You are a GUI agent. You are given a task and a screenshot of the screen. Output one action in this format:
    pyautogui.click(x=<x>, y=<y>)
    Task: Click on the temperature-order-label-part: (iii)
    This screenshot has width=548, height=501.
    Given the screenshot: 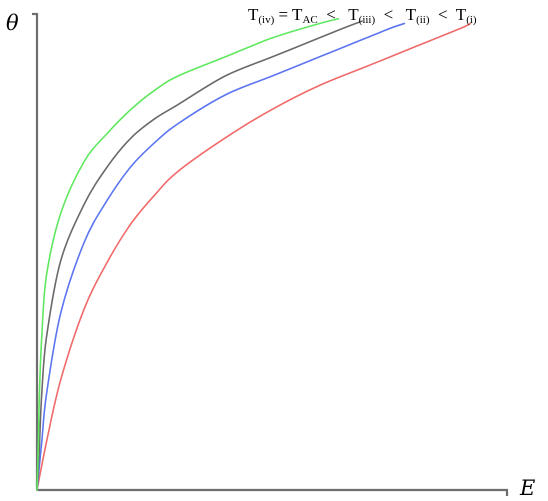 What is the action you would take?
    pyautogui.click(x=367, y=20)
    